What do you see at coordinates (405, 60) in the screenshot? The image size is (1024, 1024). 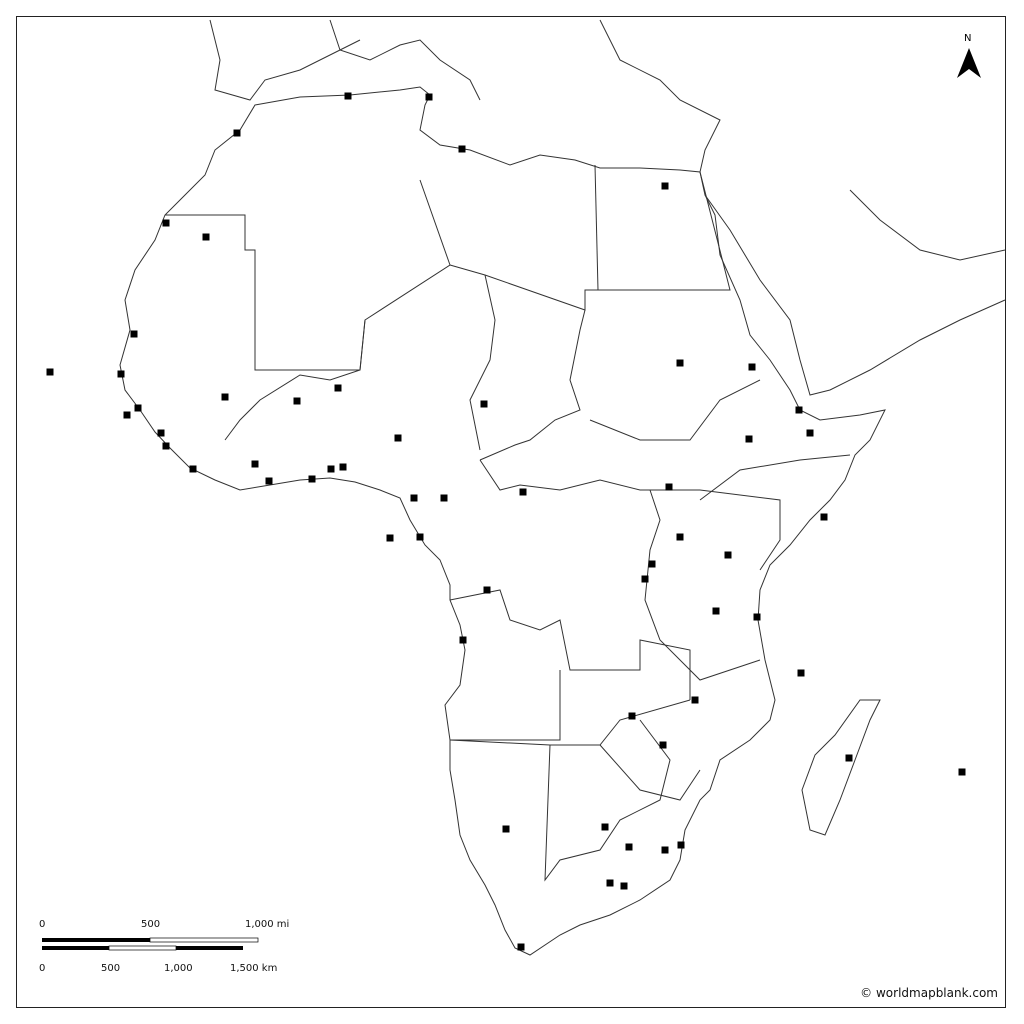 I see `italy-coast` at bounding box center [405, 60].